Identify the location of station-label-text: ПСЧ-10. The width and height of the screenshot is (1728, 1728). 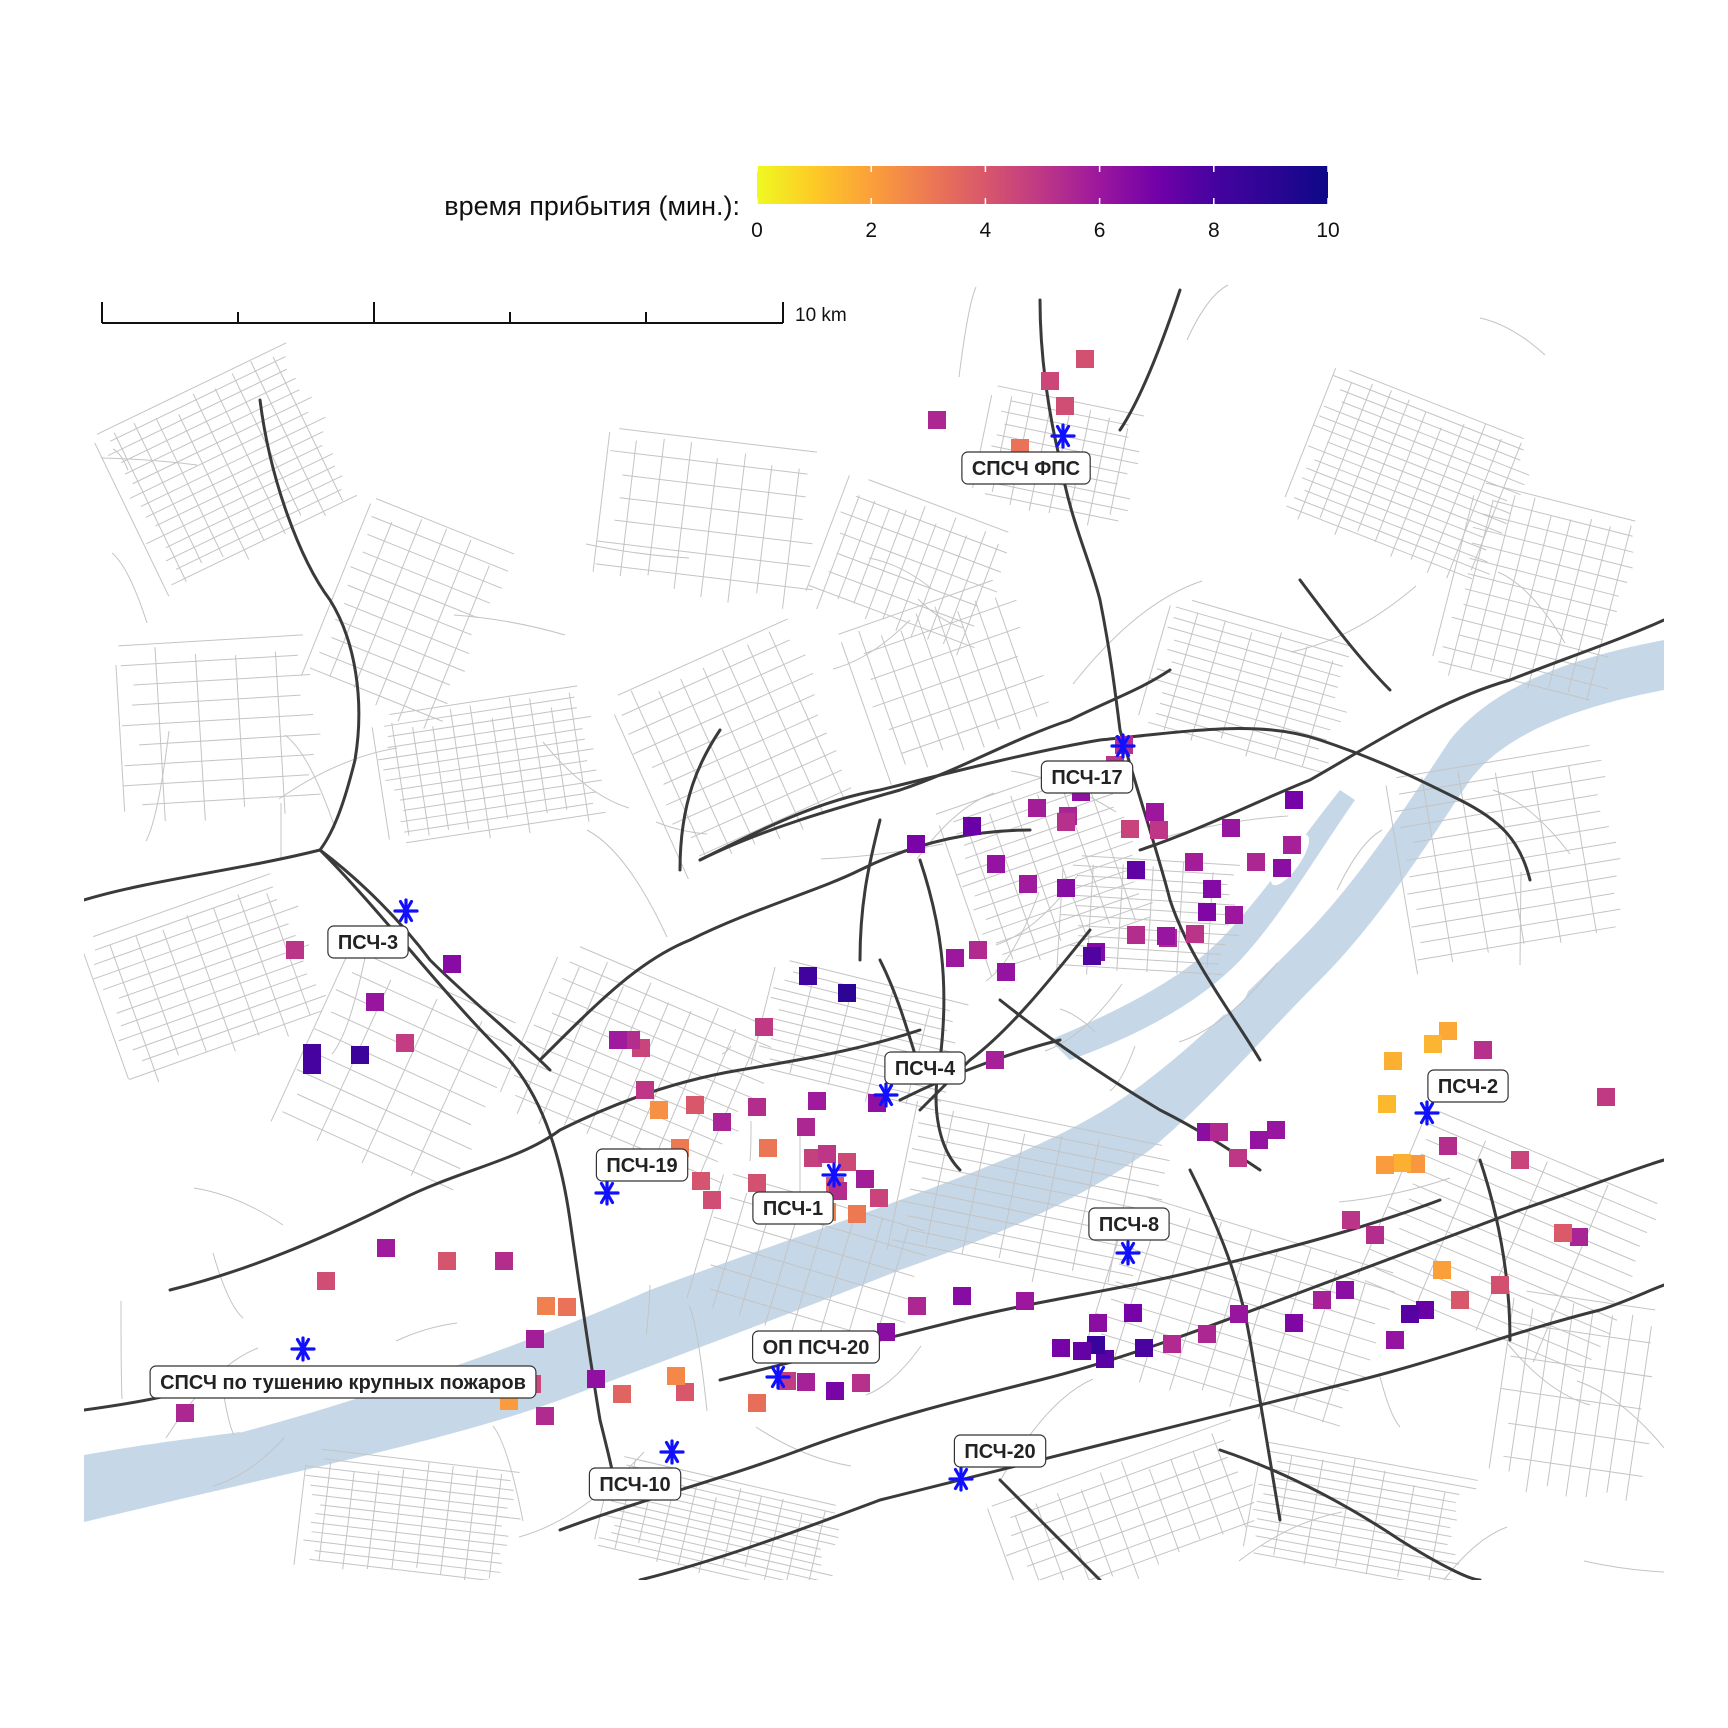
(634, 1485).